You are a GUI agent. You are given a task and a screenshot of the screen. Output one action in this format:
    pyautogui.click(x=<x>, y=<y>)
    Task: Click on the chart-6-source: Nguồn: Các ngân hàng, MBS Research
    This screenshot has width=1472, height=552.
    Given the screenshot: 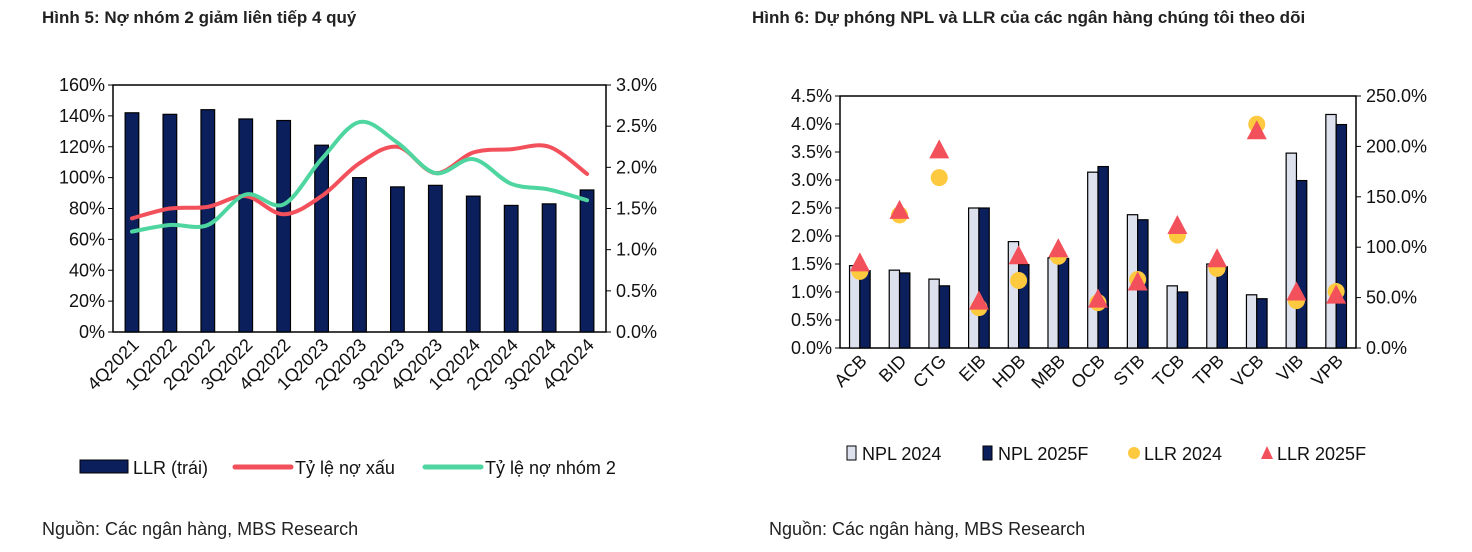 What is the action you would take?
    pyautogui.click(x=927, y=529)
    